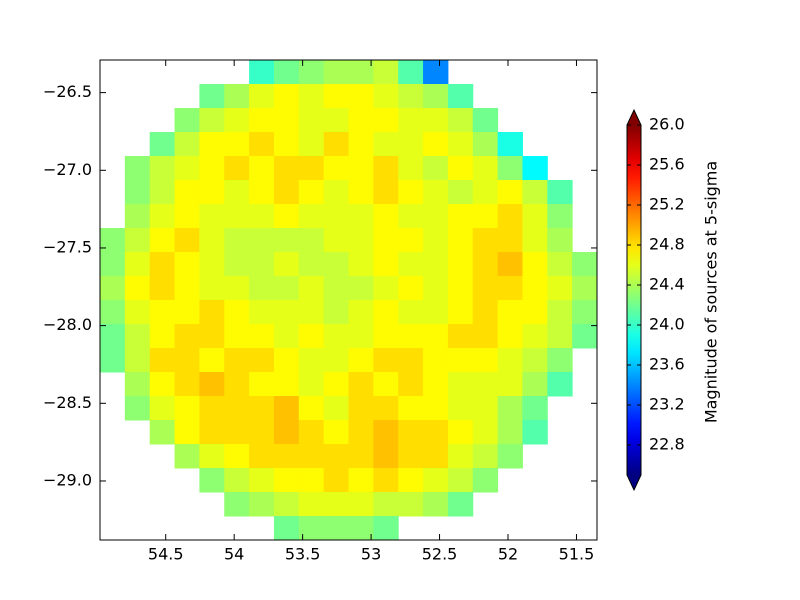 The width and height of the screenshot is (800, 600). Describe the element at coordinates (371, 554) in the screenshot. I see `x-tick-label: 53` at that location.